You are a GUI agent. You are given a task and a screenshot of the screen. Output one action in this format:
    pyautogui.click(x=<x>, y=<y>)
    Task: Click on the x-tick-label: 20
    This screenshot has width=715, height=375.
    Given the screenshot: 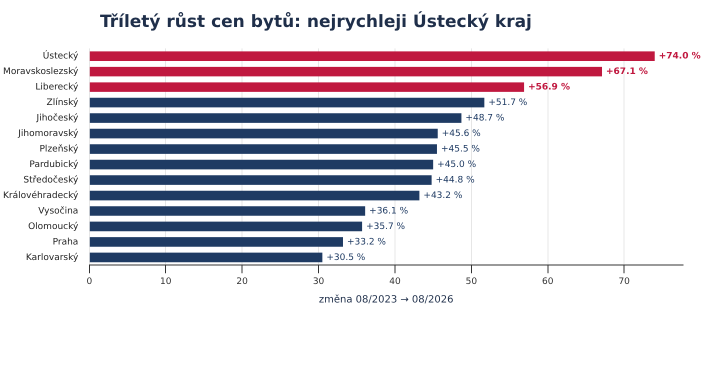 What is the action you would take?
    pyautogui.click(x=242, y=281)
    